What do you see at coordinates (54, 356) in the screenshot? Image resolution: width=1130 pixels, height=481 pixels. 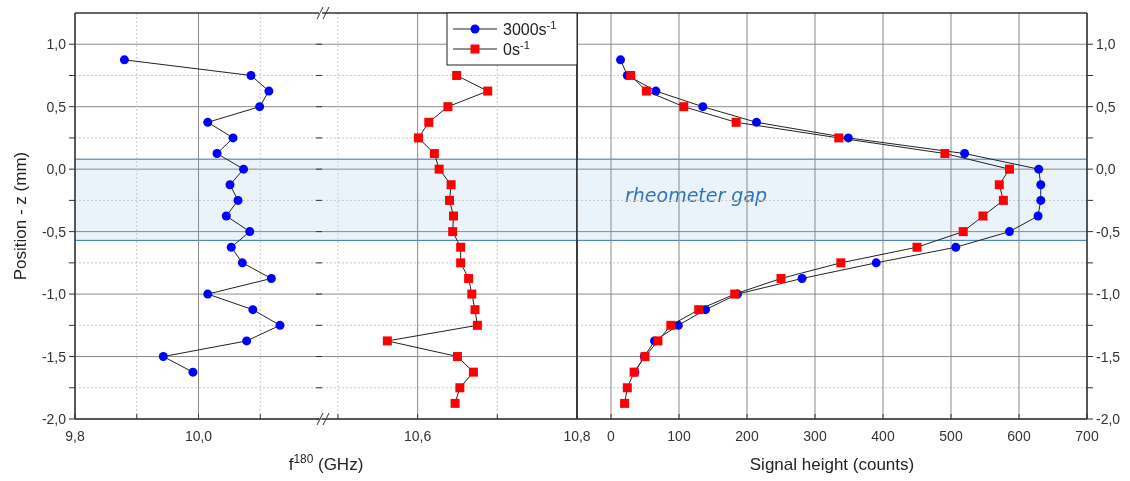 I see `y-tick-label: -1,5` at bounding box center [54, 356].